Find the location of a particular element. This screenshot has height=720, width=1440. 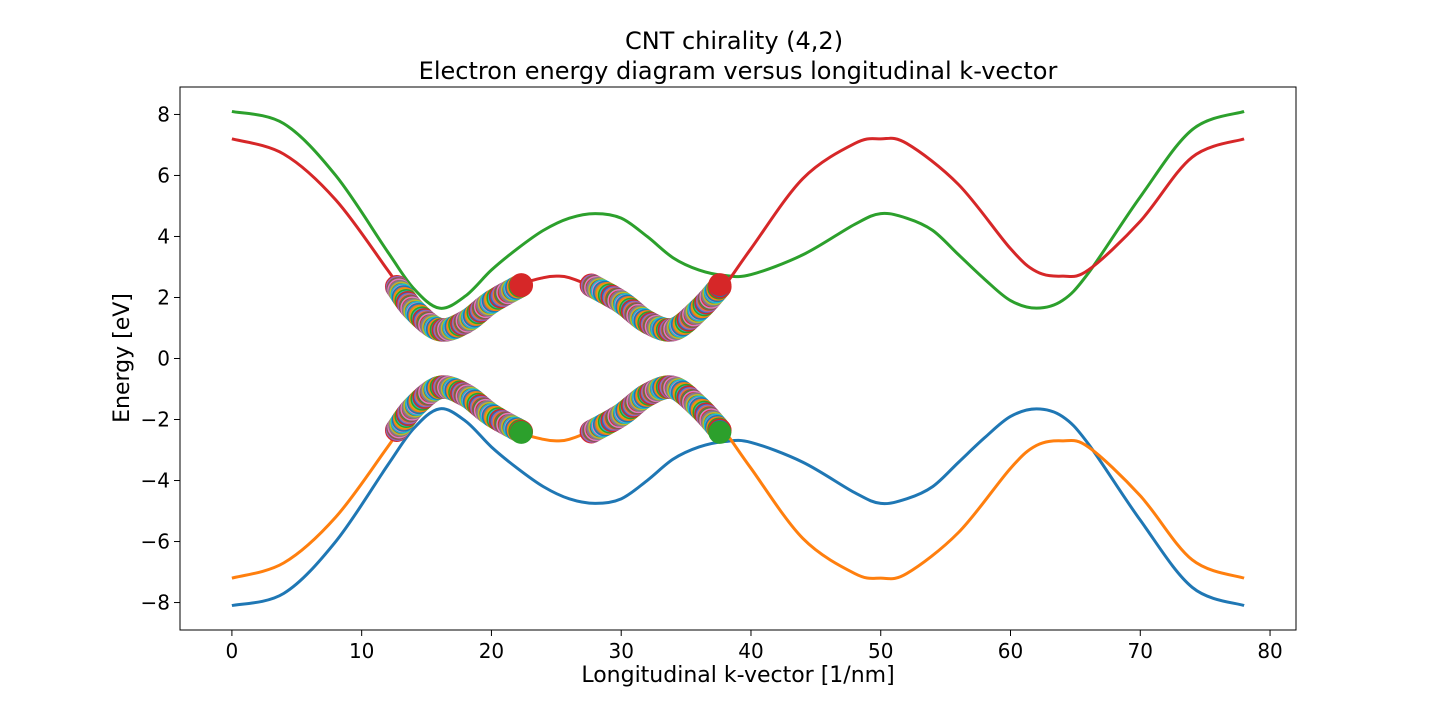

x-tick-label: 60 is located at coordinates (1010, 651).